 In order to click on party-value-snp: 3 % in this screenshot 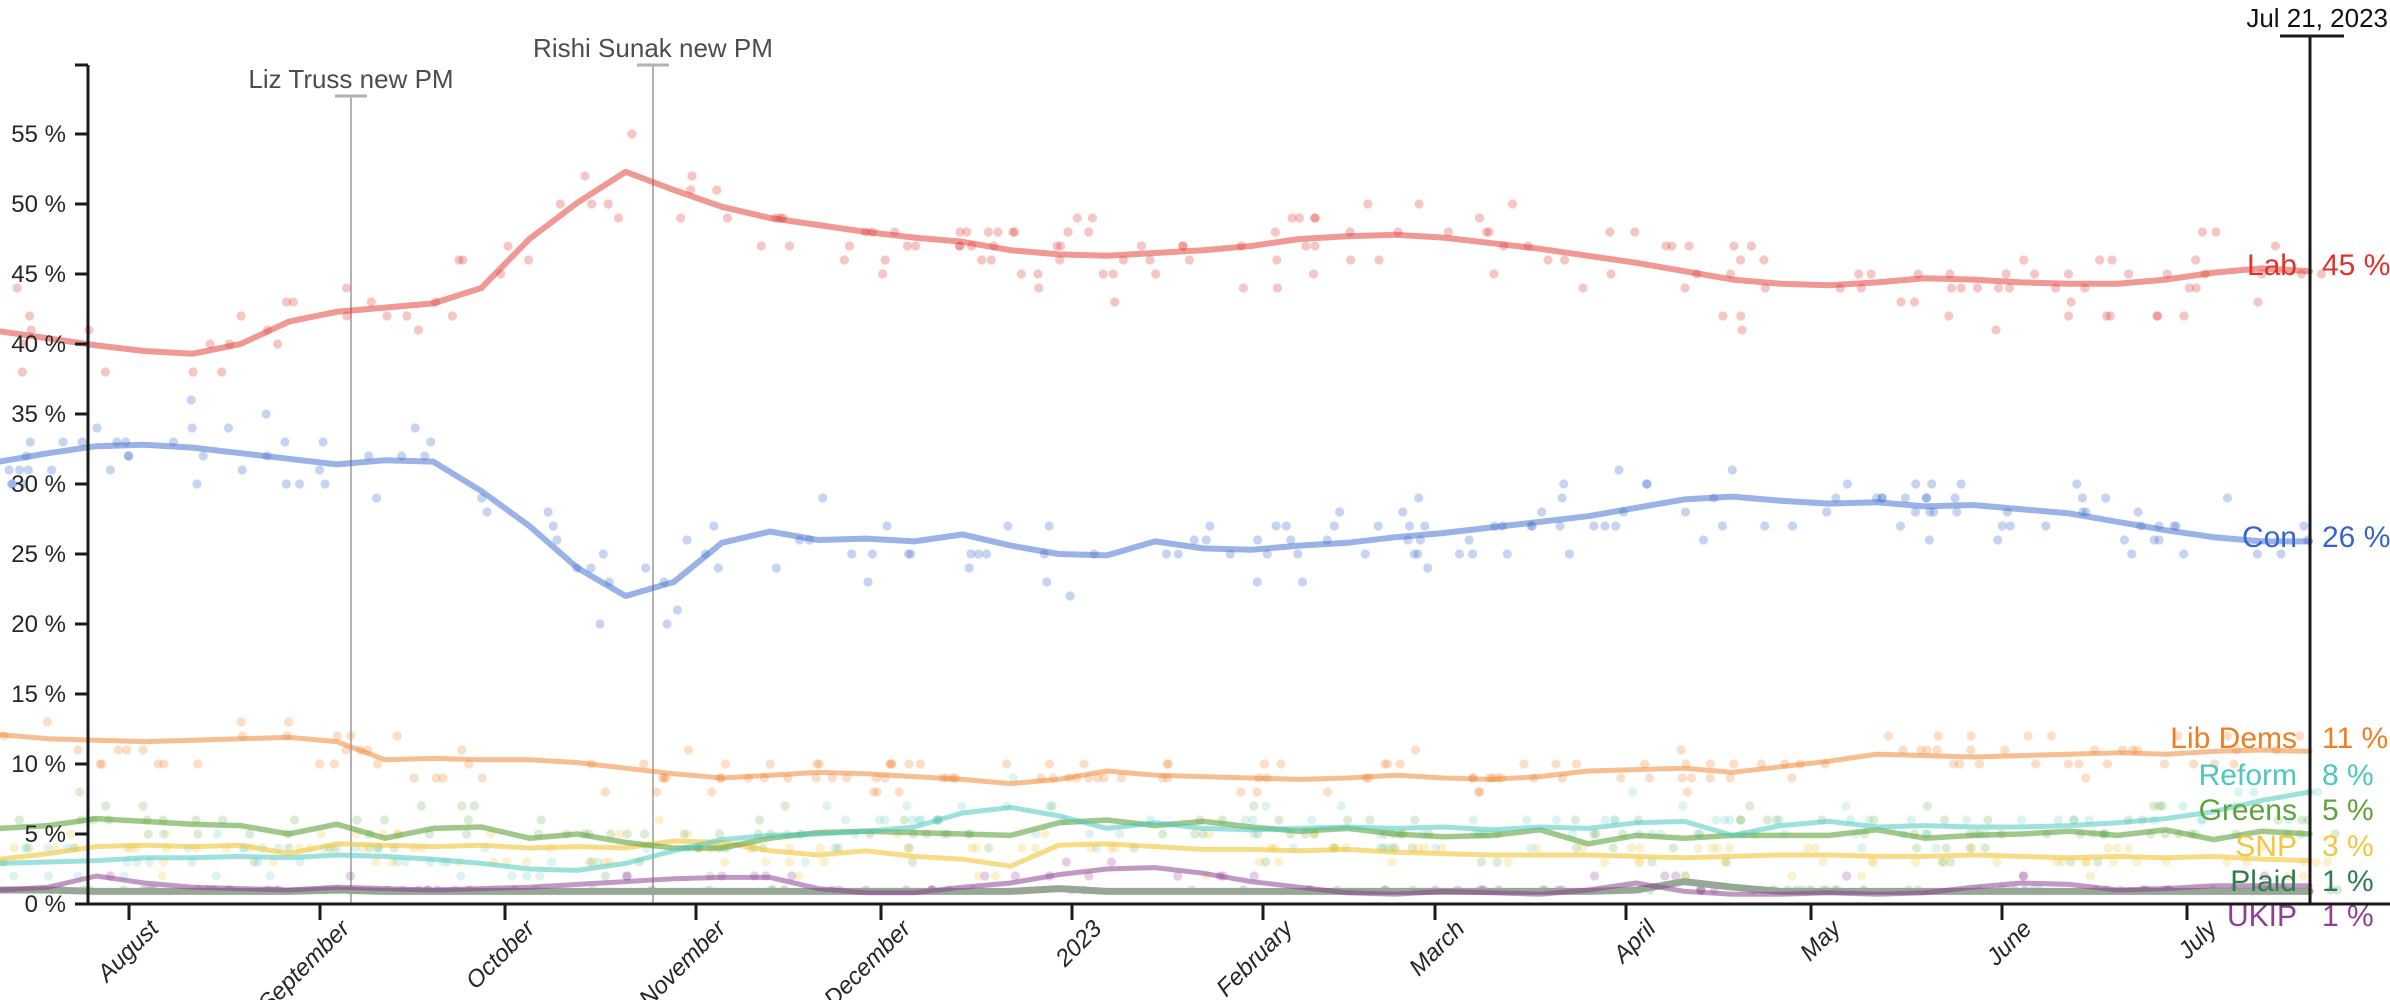, I will do `click(2348, 846)`.